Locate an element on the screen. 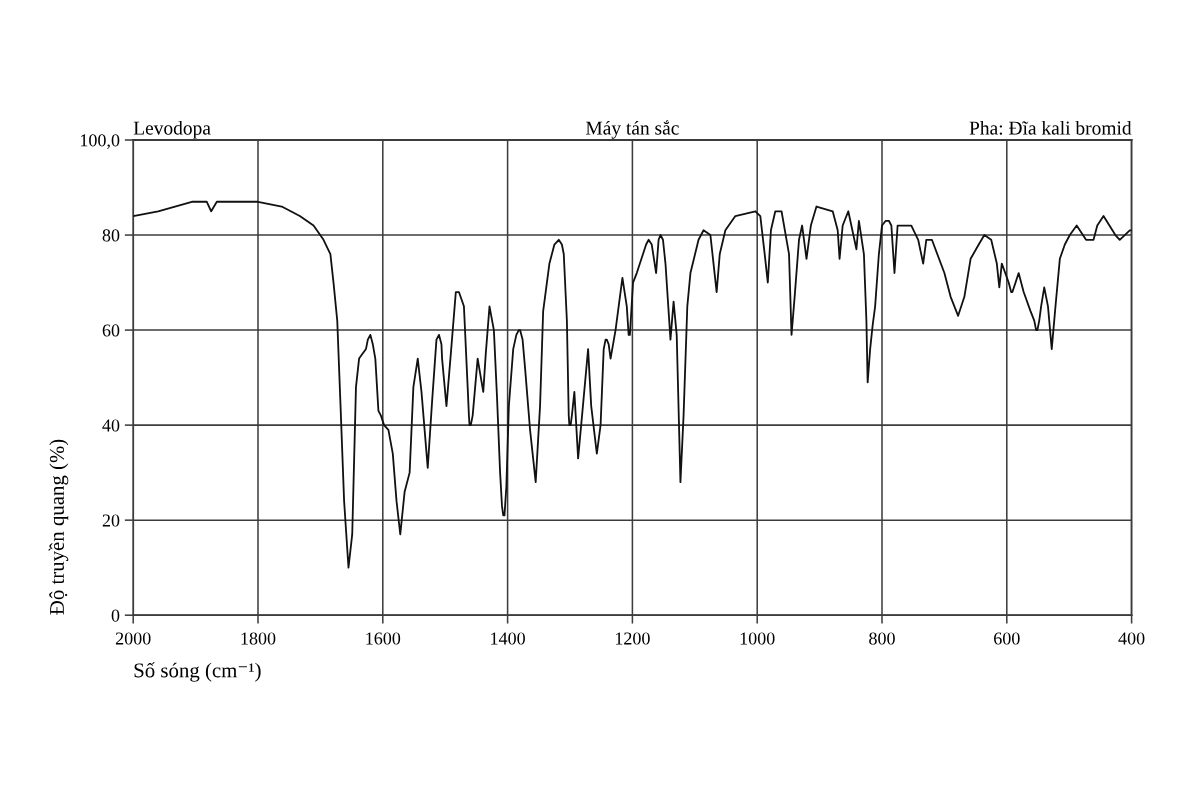  x-tick-label: 1400 is located at coordinates (508, 638).